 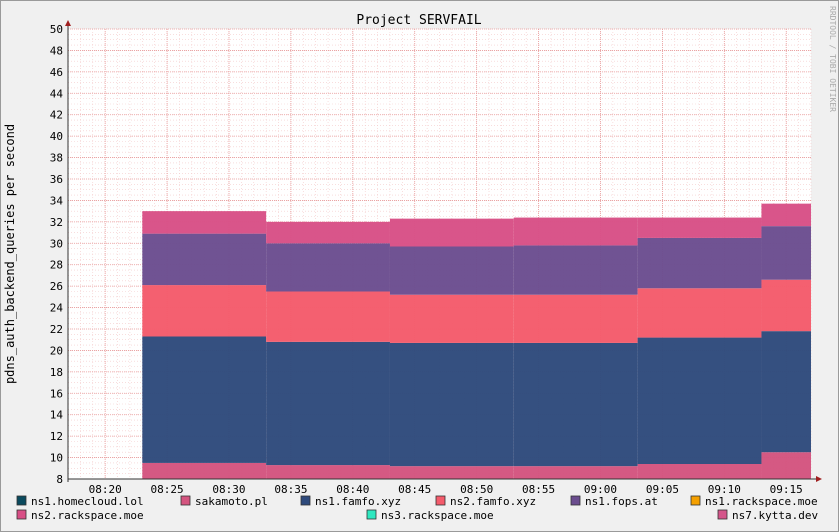 What do you see at coordinates (290, 489) in the screenshot?
I see `x-tick-label: 08:35` at bounding box center [290, 489].